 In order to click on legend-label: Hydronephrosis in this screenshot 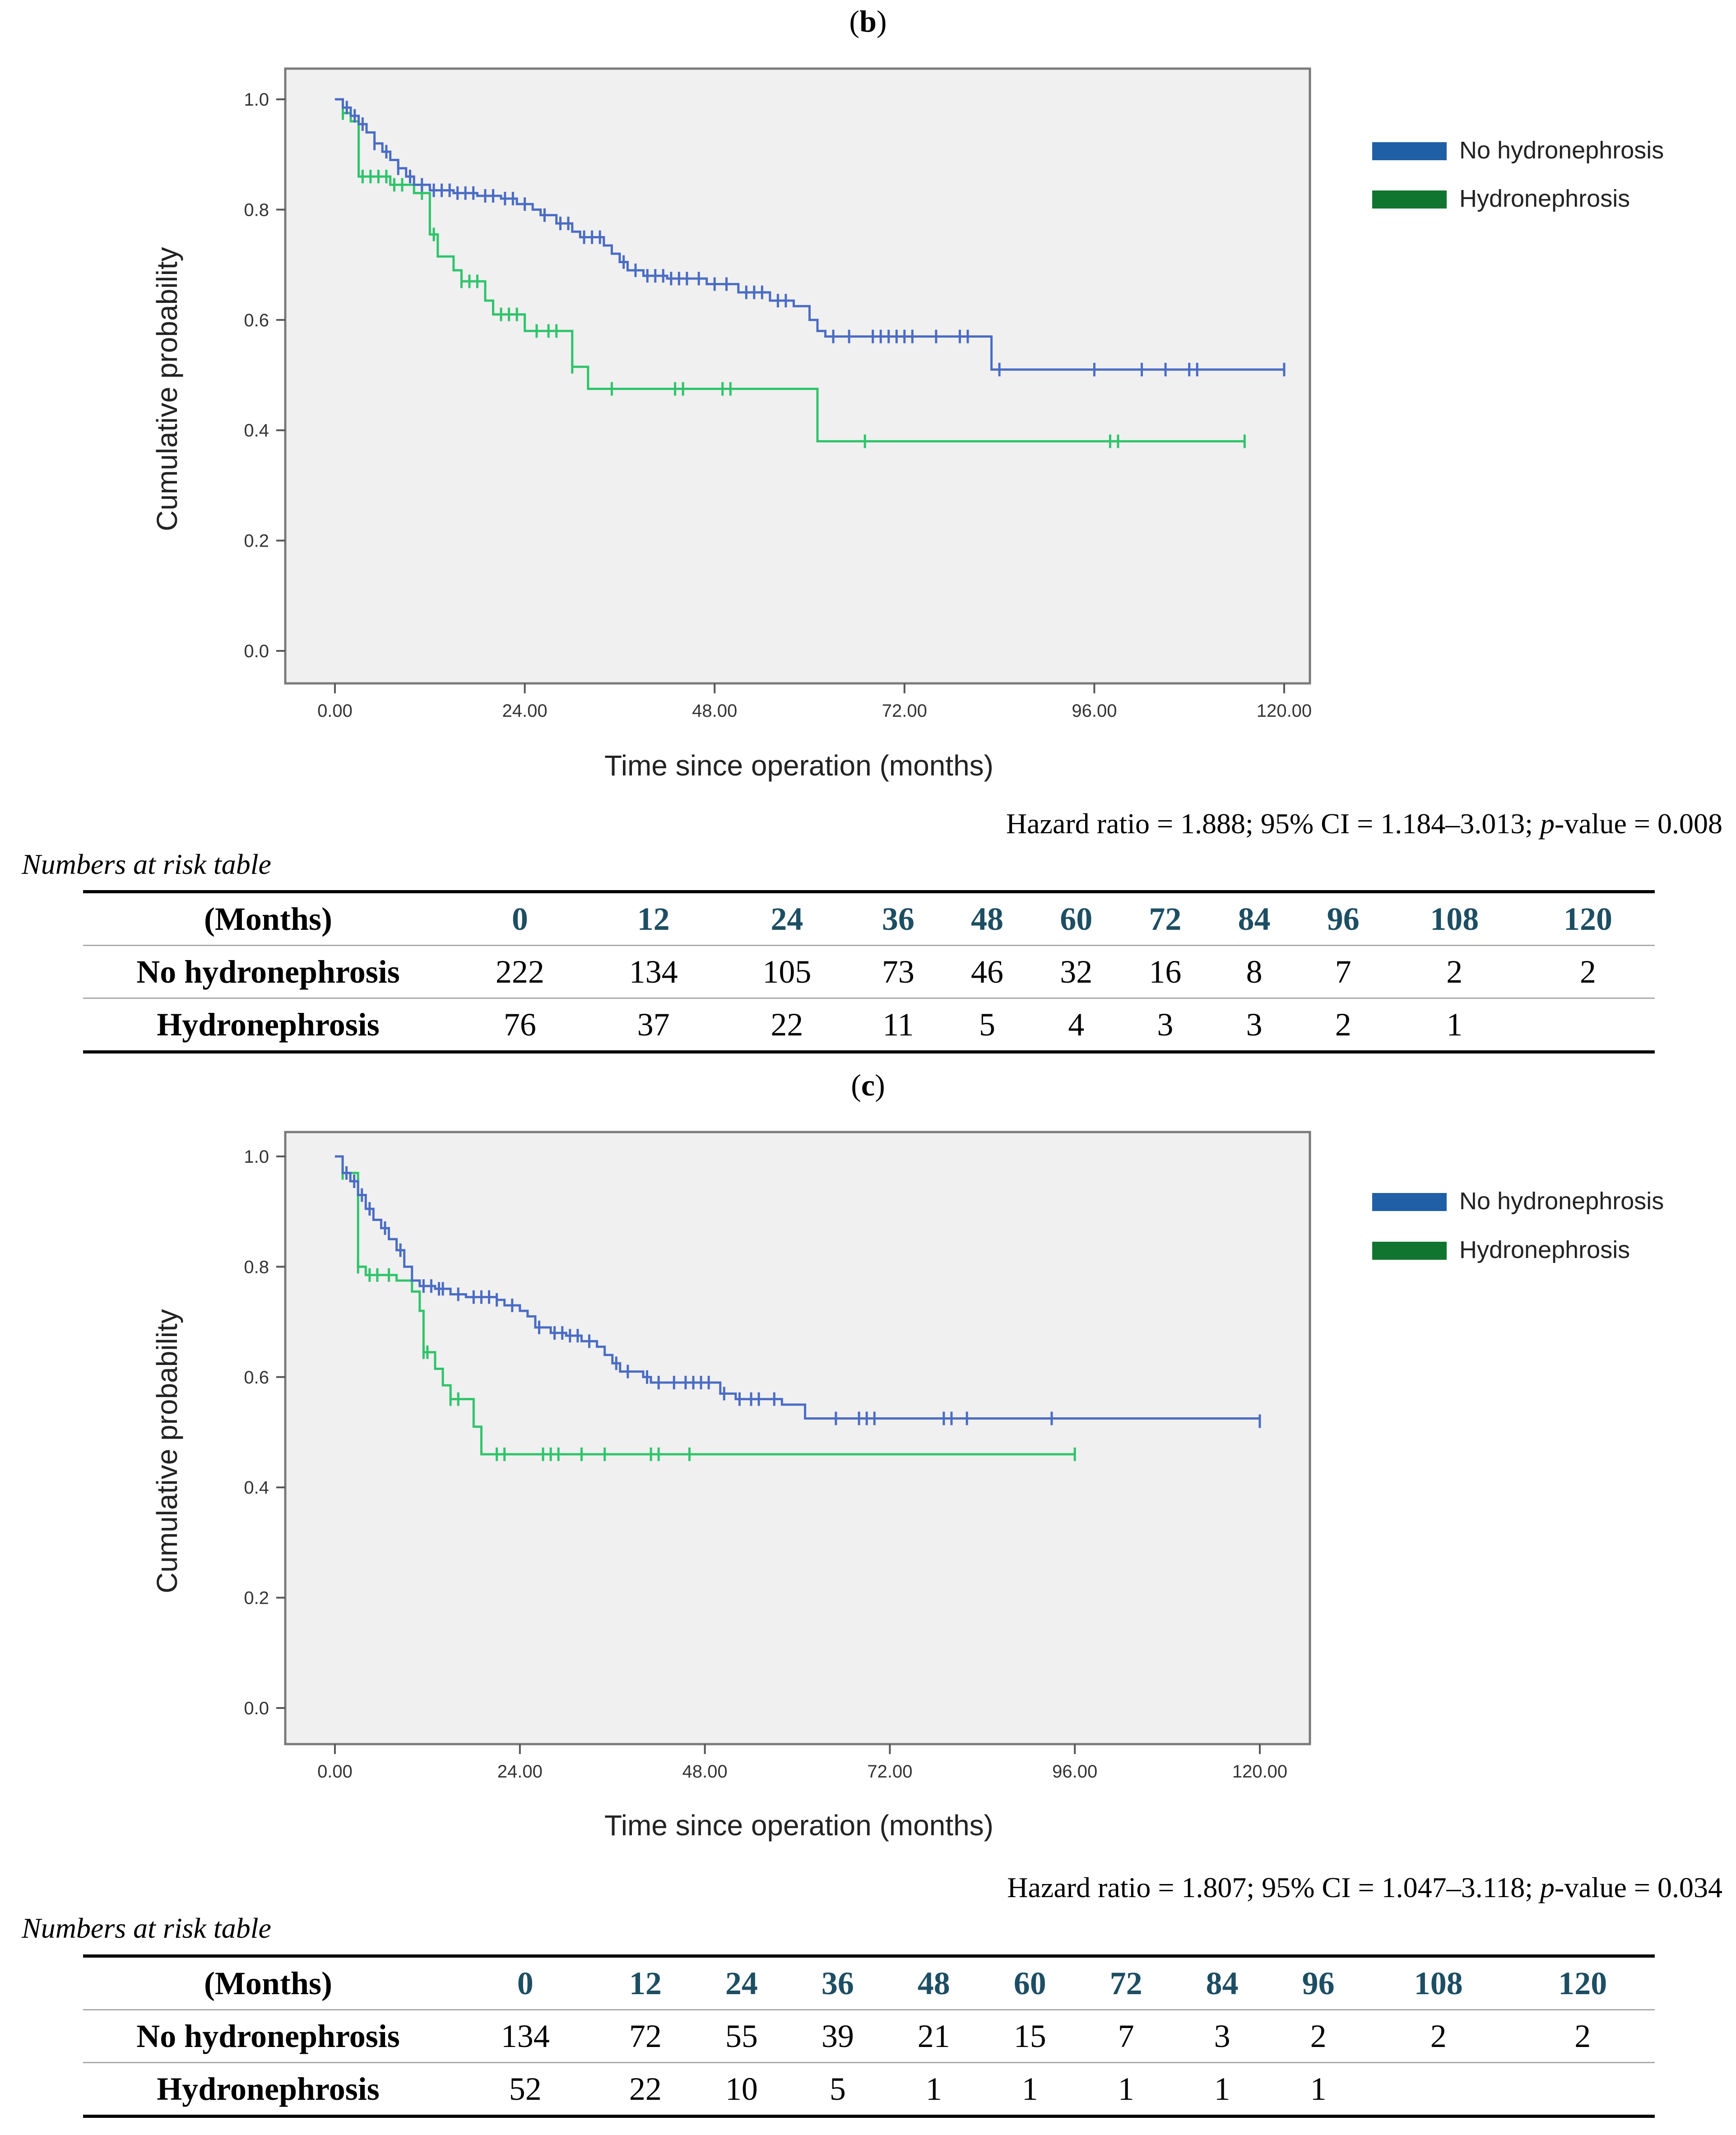, I will do `click(1544, 198)`.